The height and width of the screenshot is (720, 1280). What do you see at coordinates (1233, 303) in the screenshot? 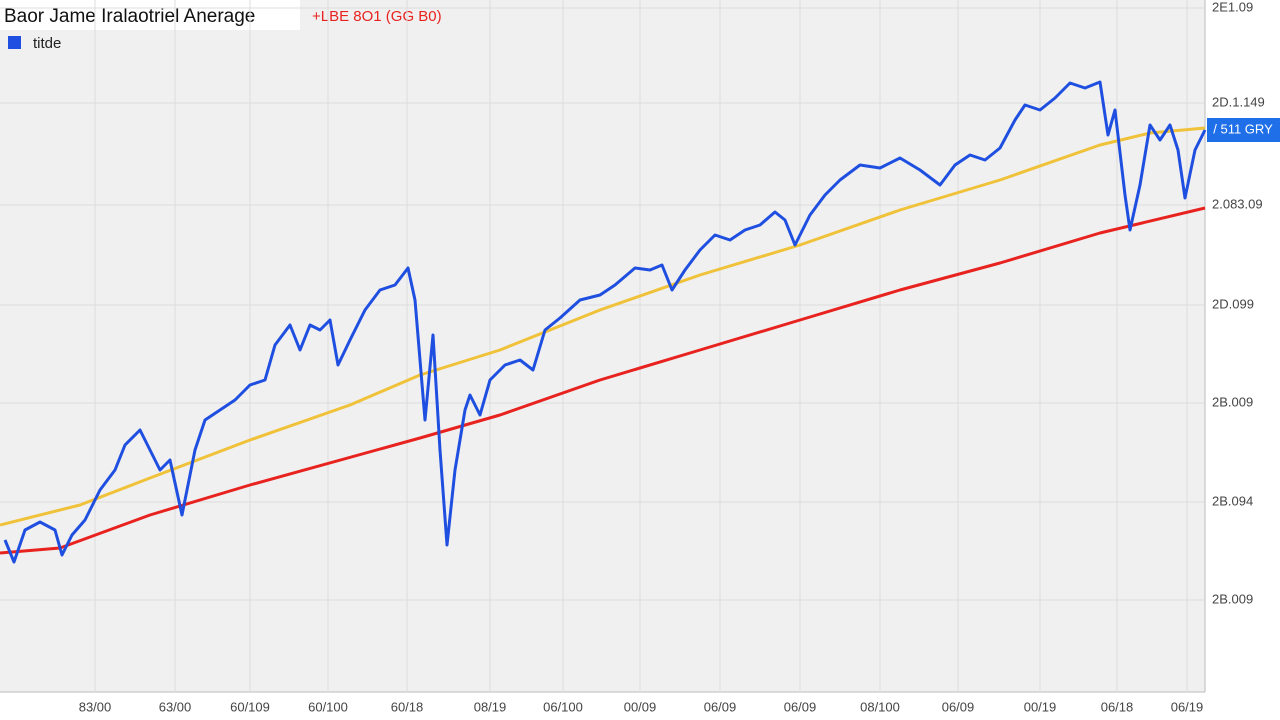
I see `y-tick-label: 2D.099` at bounding box center [1233, 303].